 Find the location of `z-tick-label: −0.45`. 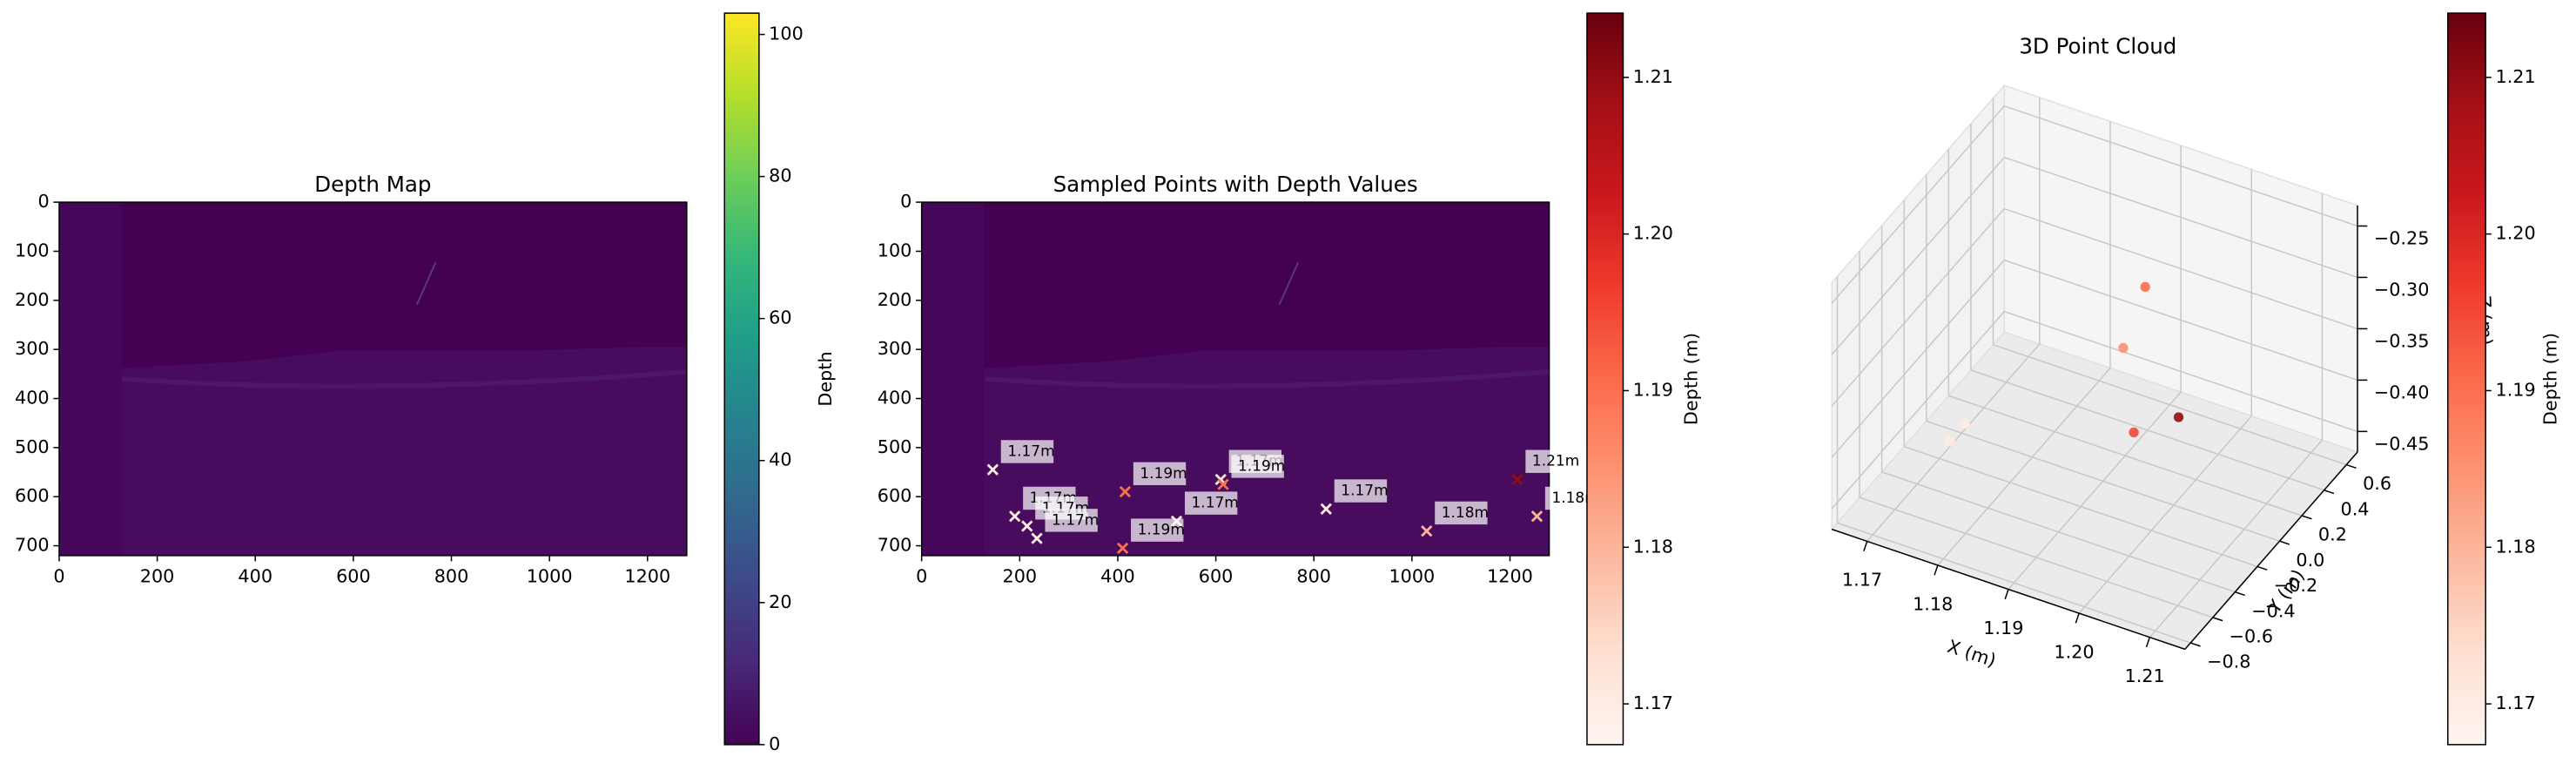

z-tick-label: −0.45 is located at coordinates (2402, 443).